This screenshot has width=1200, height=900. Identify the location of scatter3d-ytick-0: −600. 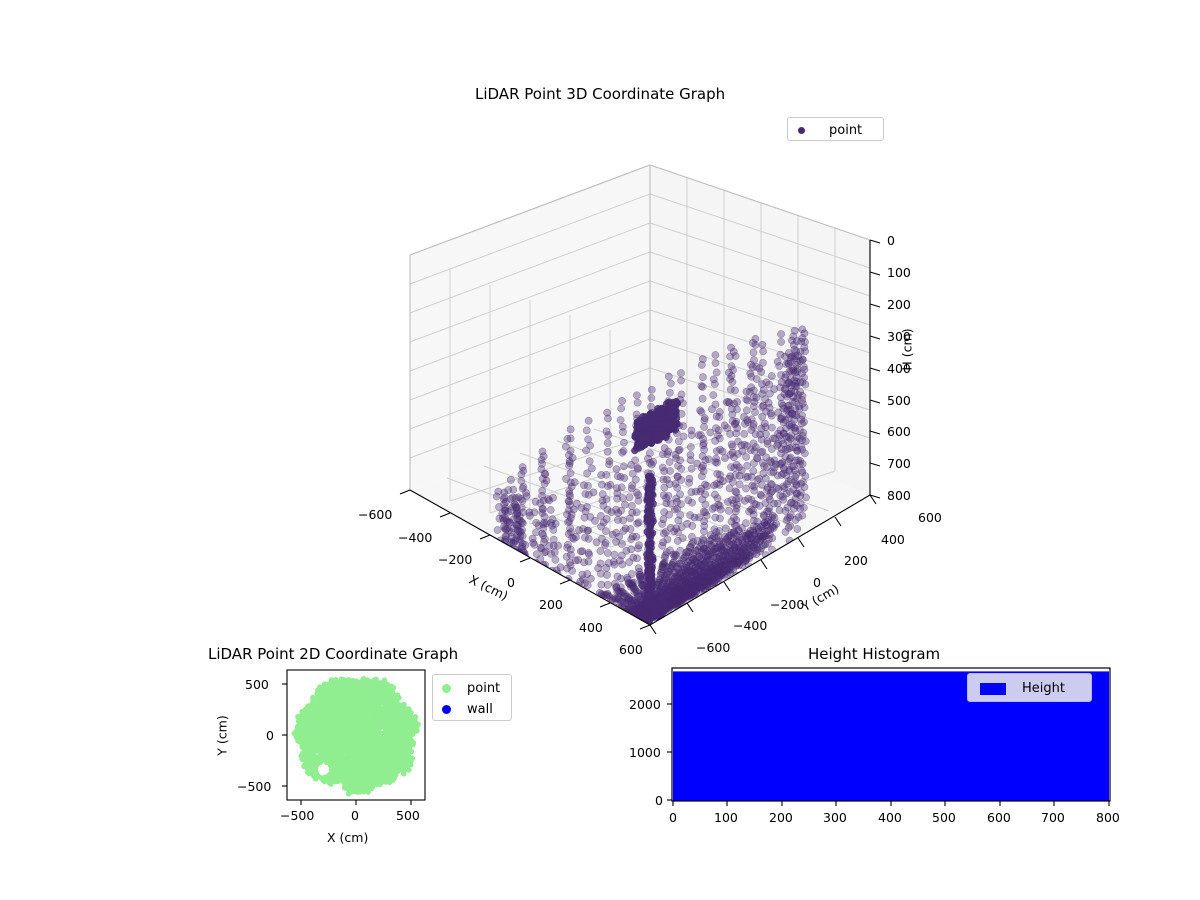
(713, 647).